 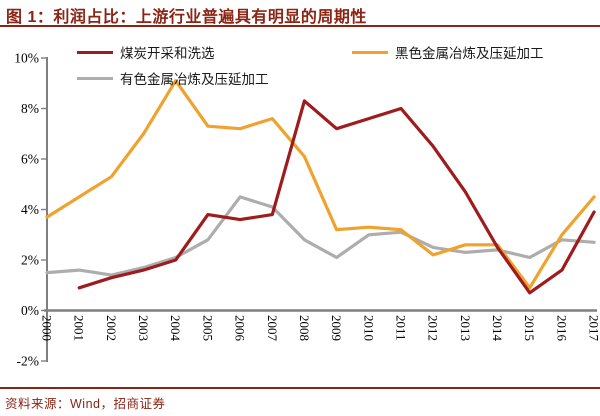 What do you see at coordinates (26, 58) in the screenshot?
I see `y-tick-label: 10%` at bounding box center [26, 58].